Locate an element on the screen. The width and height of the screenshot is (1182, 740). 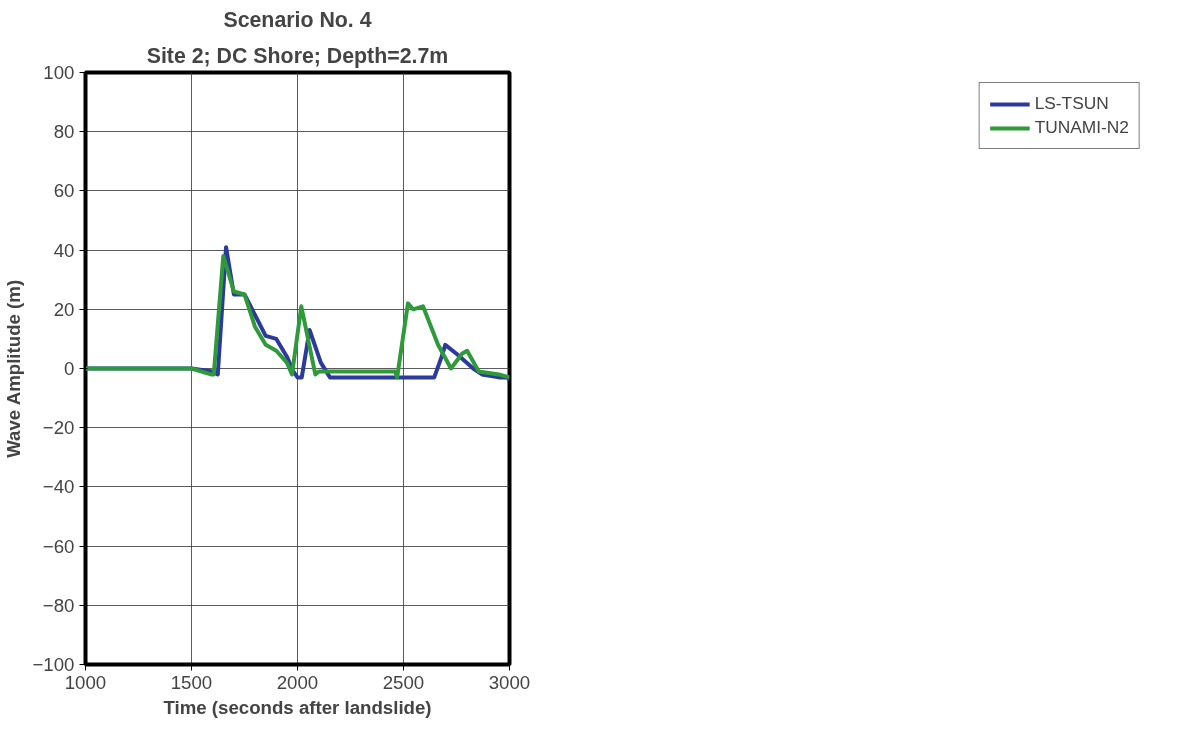
legend-label: LS-TSUN is located at coordinates (1071, 103).